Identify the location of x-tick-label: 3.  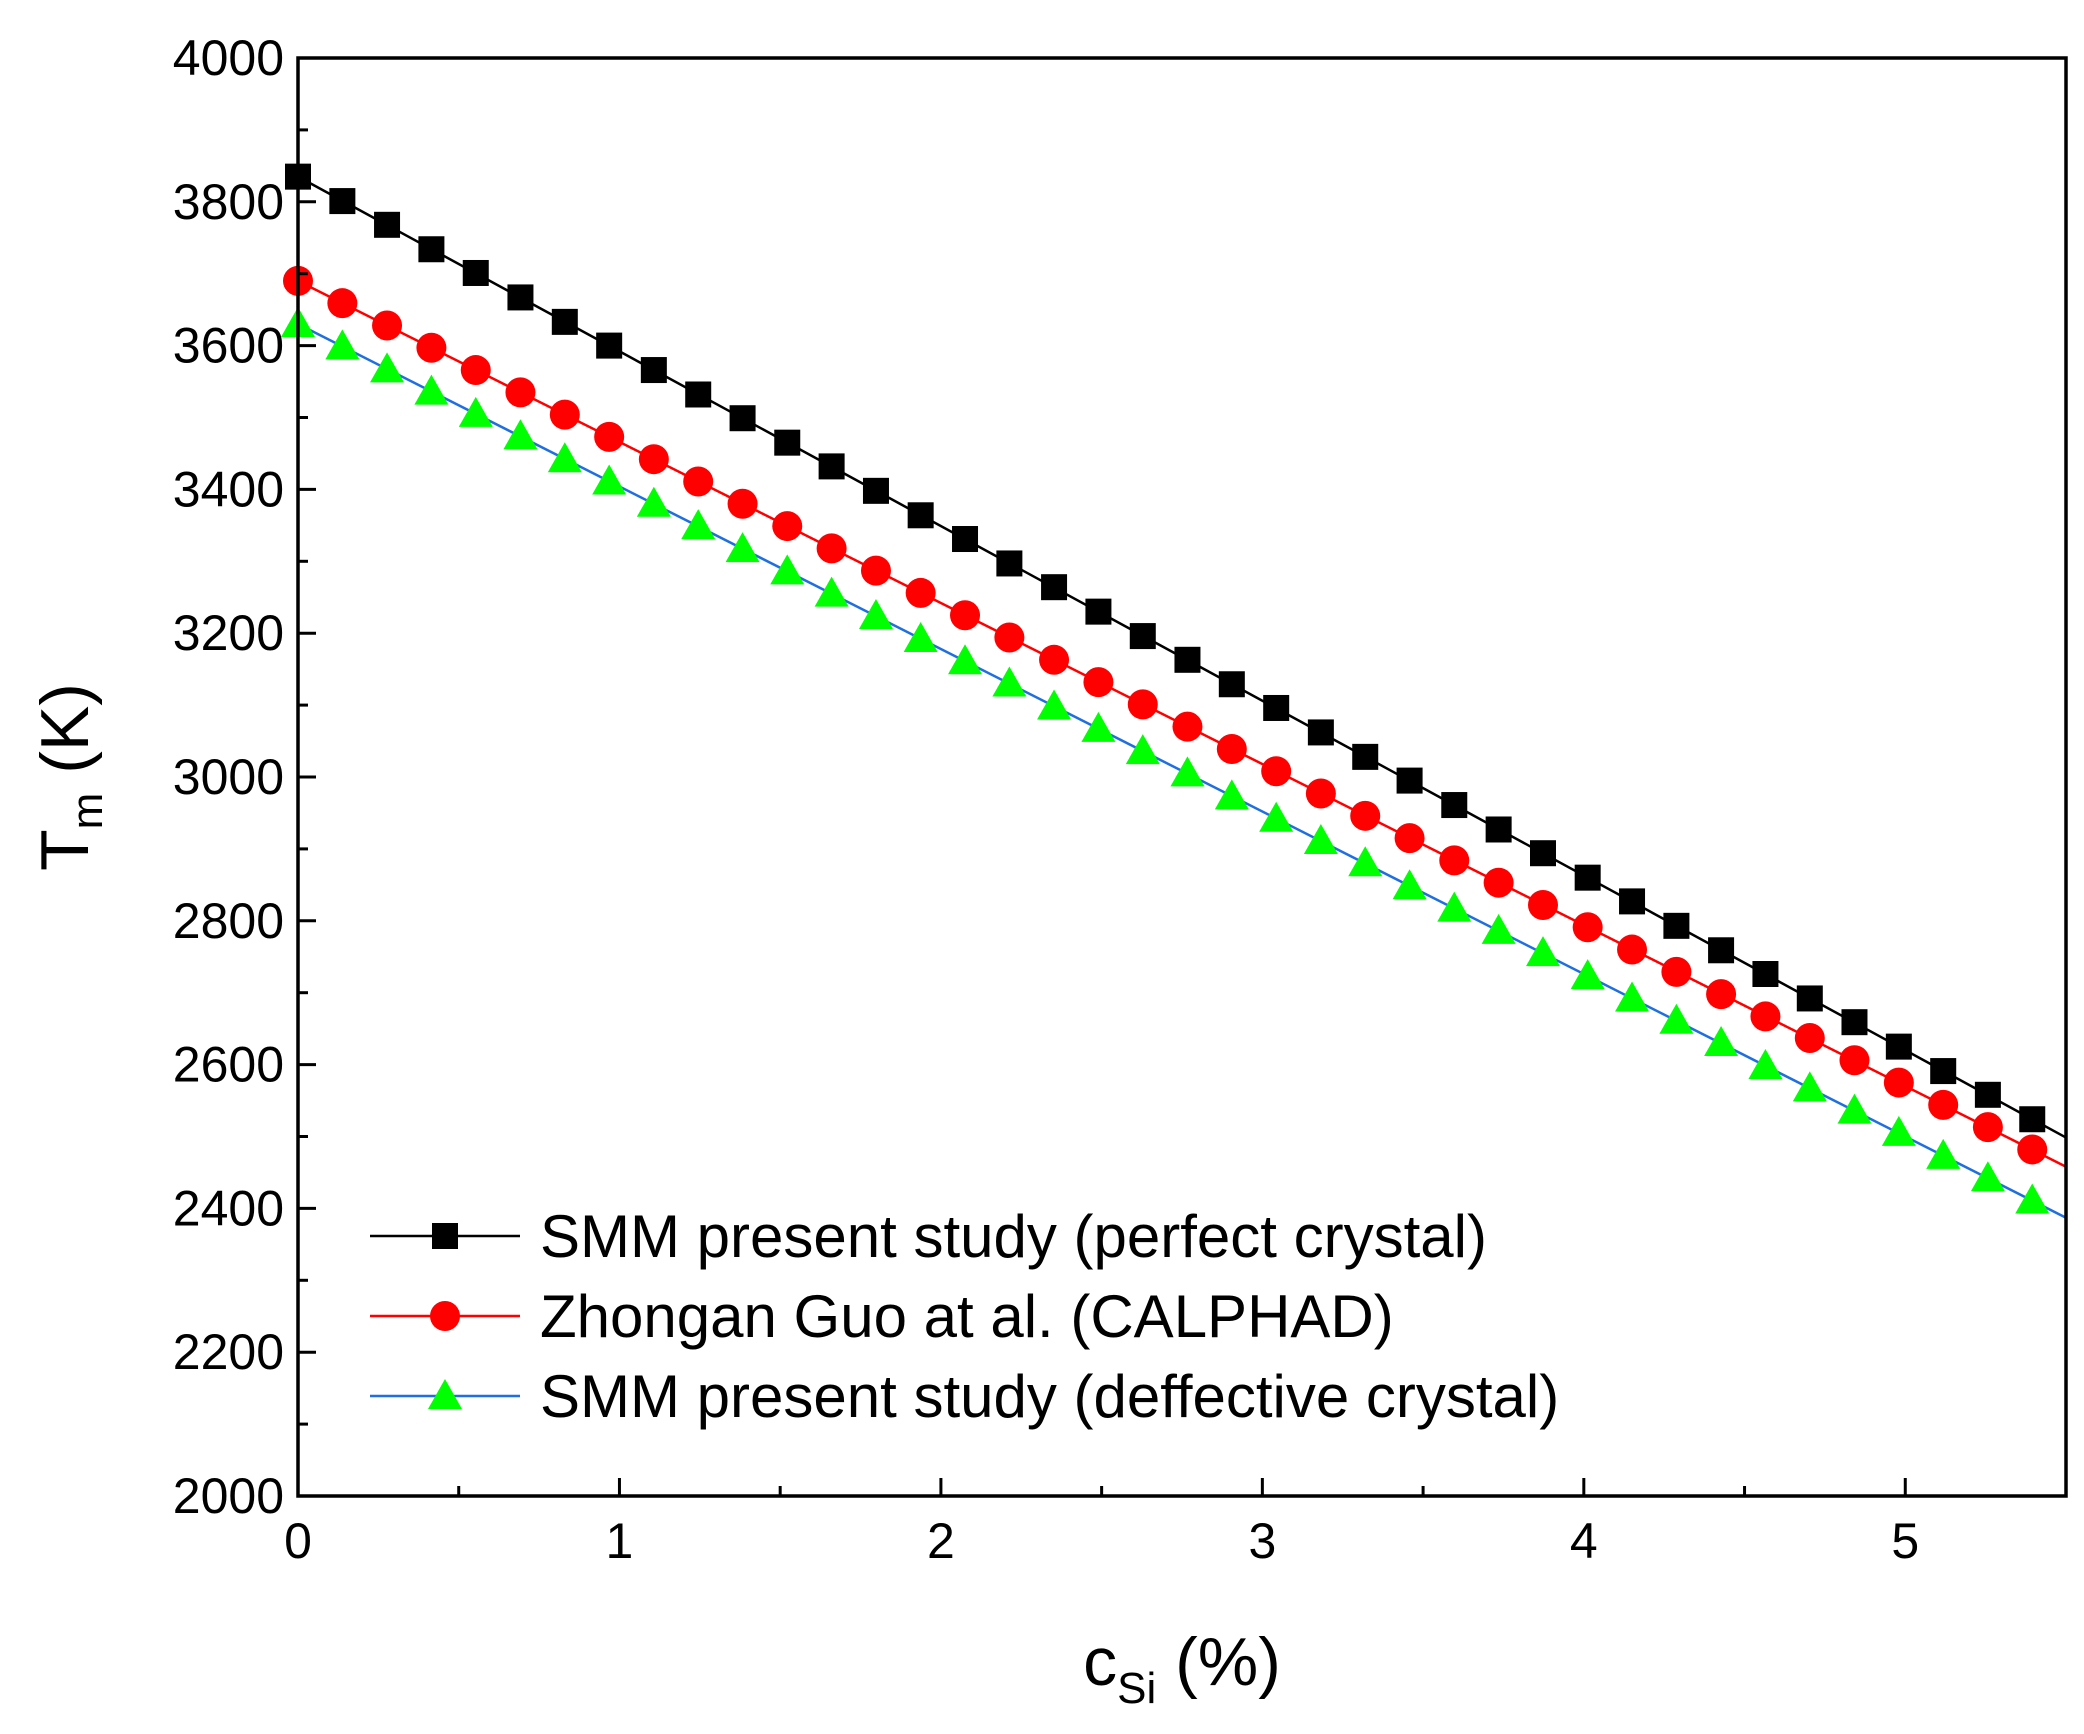
(1262, 1541).